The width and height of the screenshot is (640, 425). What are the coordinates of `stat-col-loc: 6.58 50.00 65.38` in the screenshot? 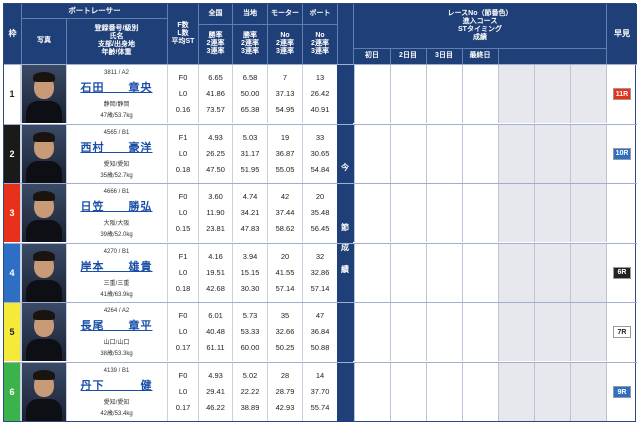 It's located at (250, 94).